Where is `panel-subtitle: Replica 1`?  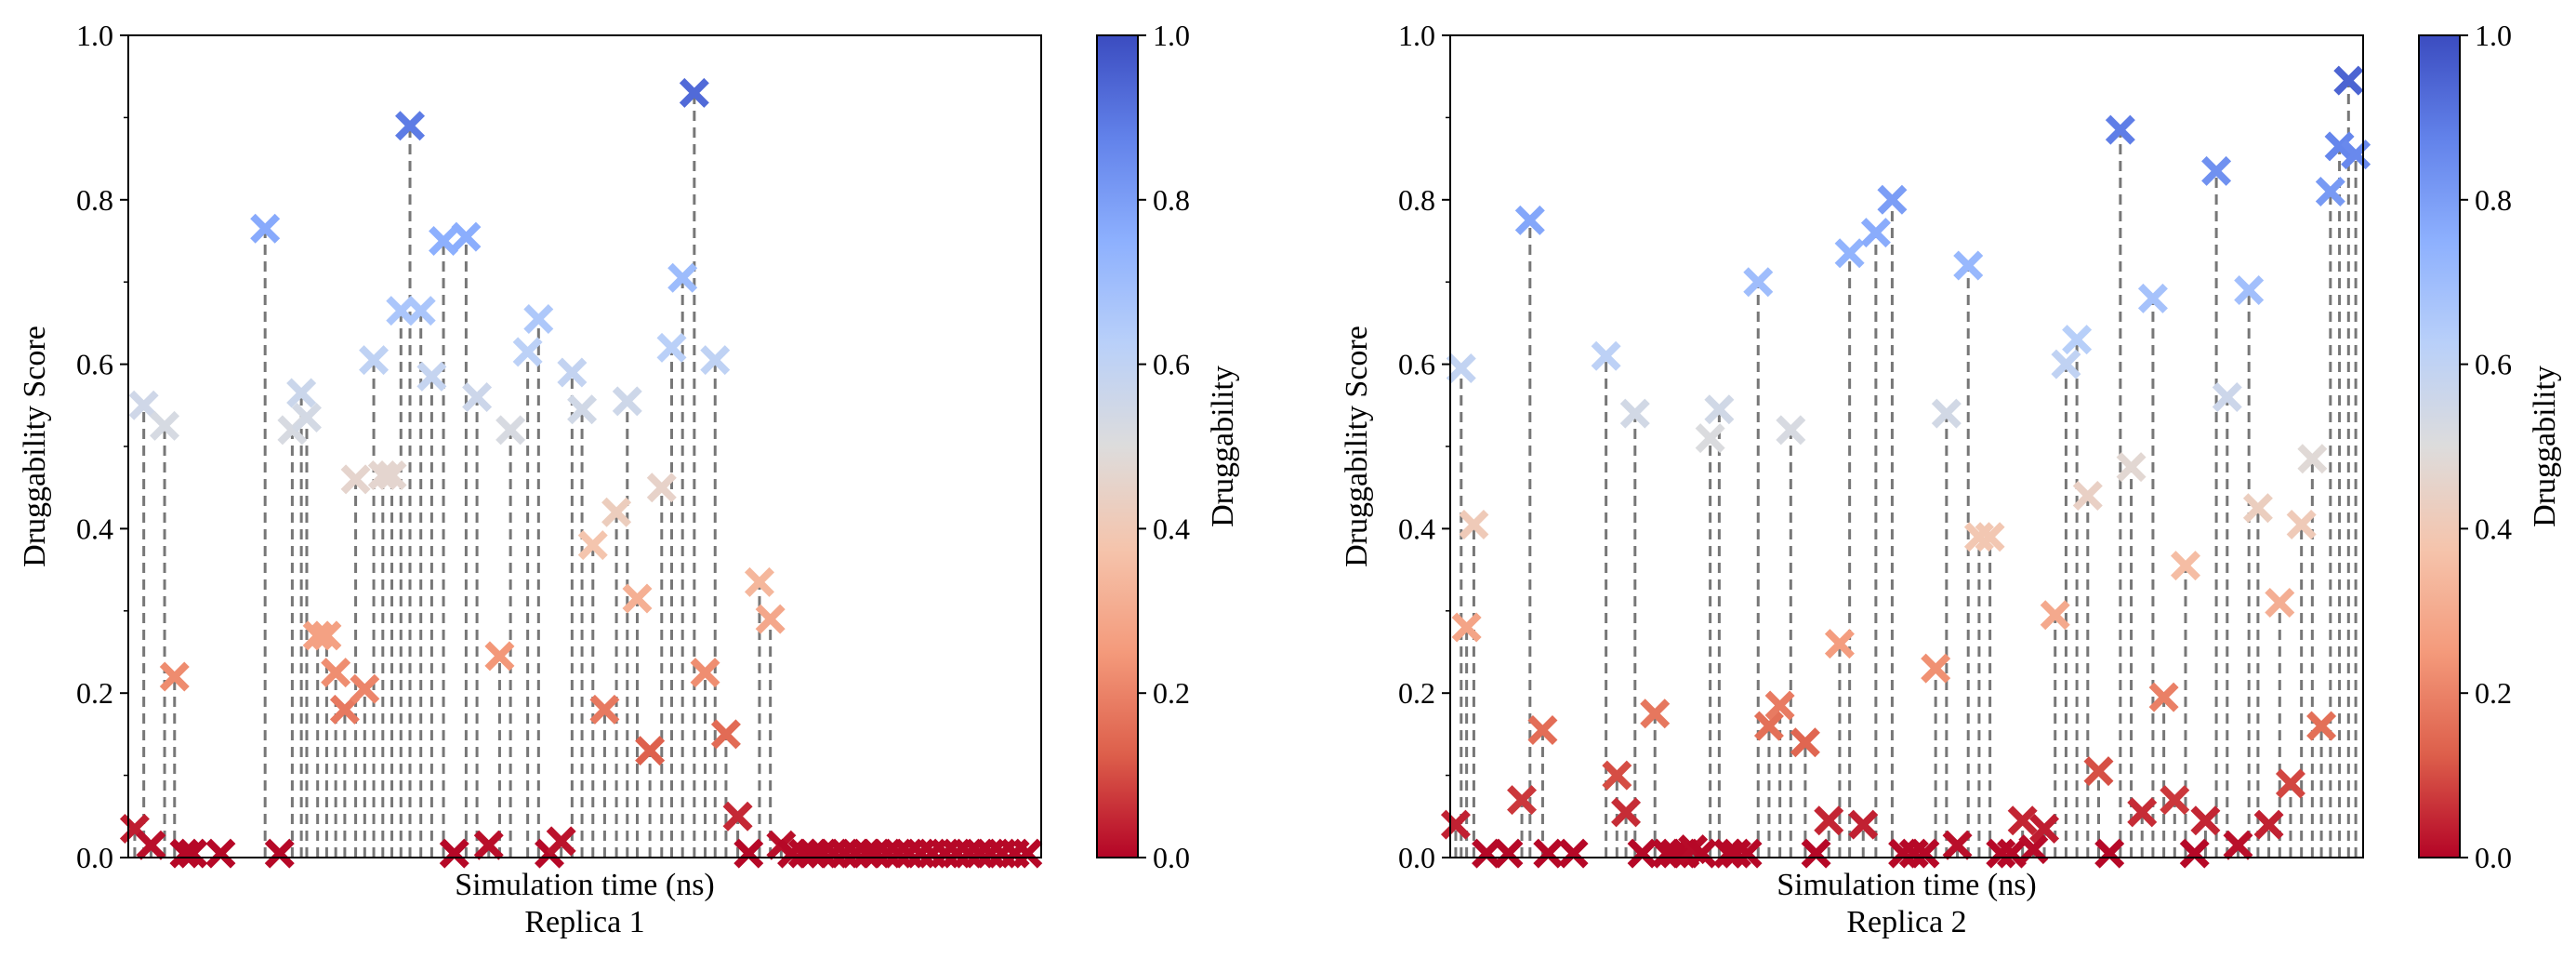
panel-subtitle: Replica 1 is located at coordinates (584, 922).